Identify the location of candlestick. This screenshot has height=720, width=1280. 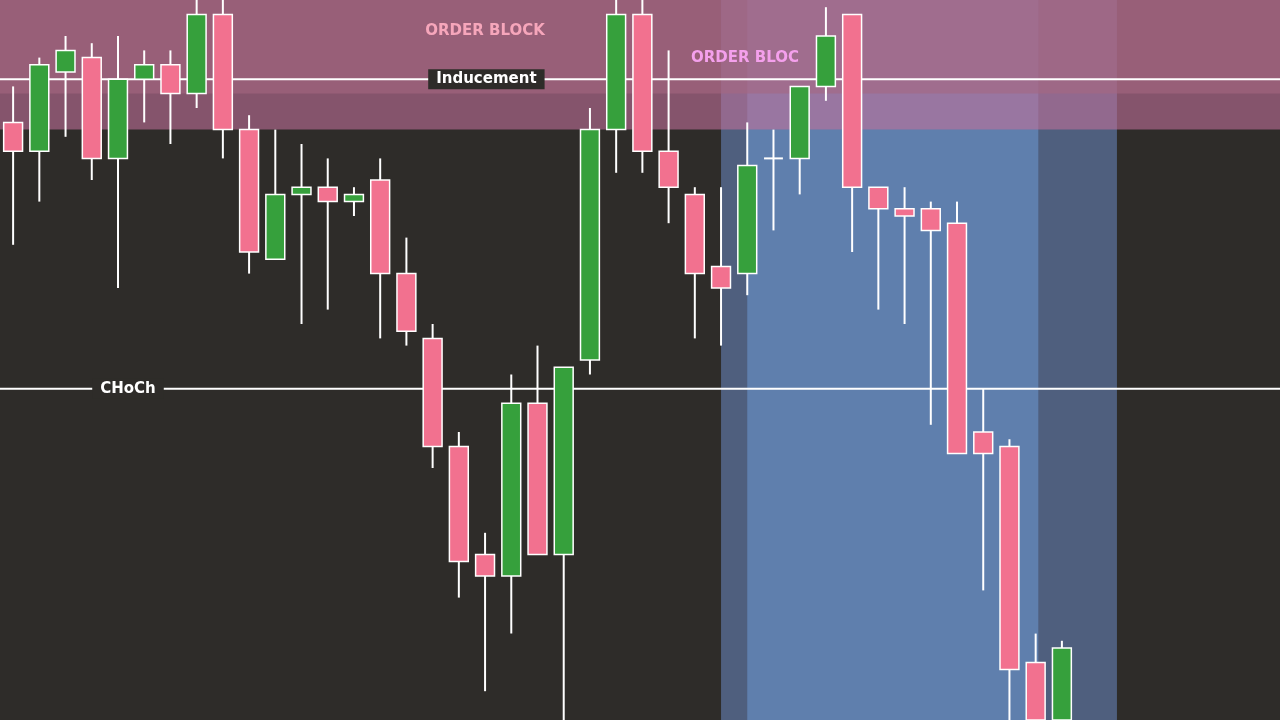
(773, 180).